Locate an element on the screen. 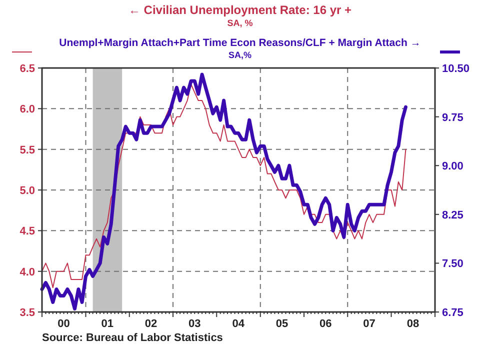 Image resolution: width=480 pixels, height=348 pixels. y-tick-label: 6.5 is located at coordinates (27, 69).